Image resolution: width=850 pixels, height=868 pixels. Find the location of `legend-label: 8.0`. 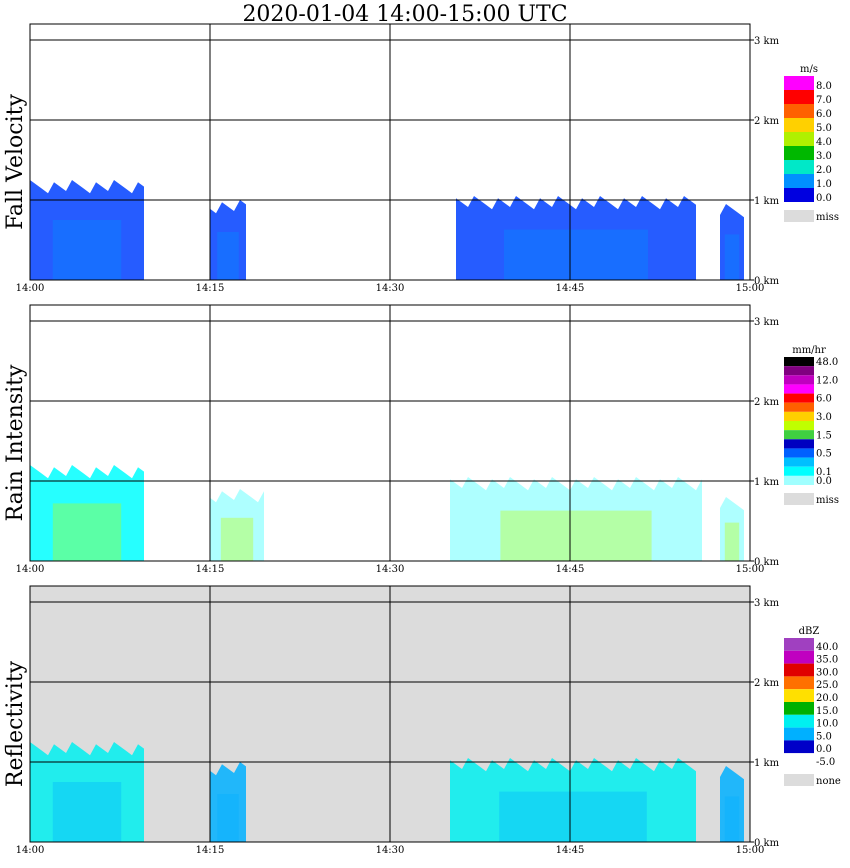

legend-label: 8.0 is located at coordinates (824, 86).